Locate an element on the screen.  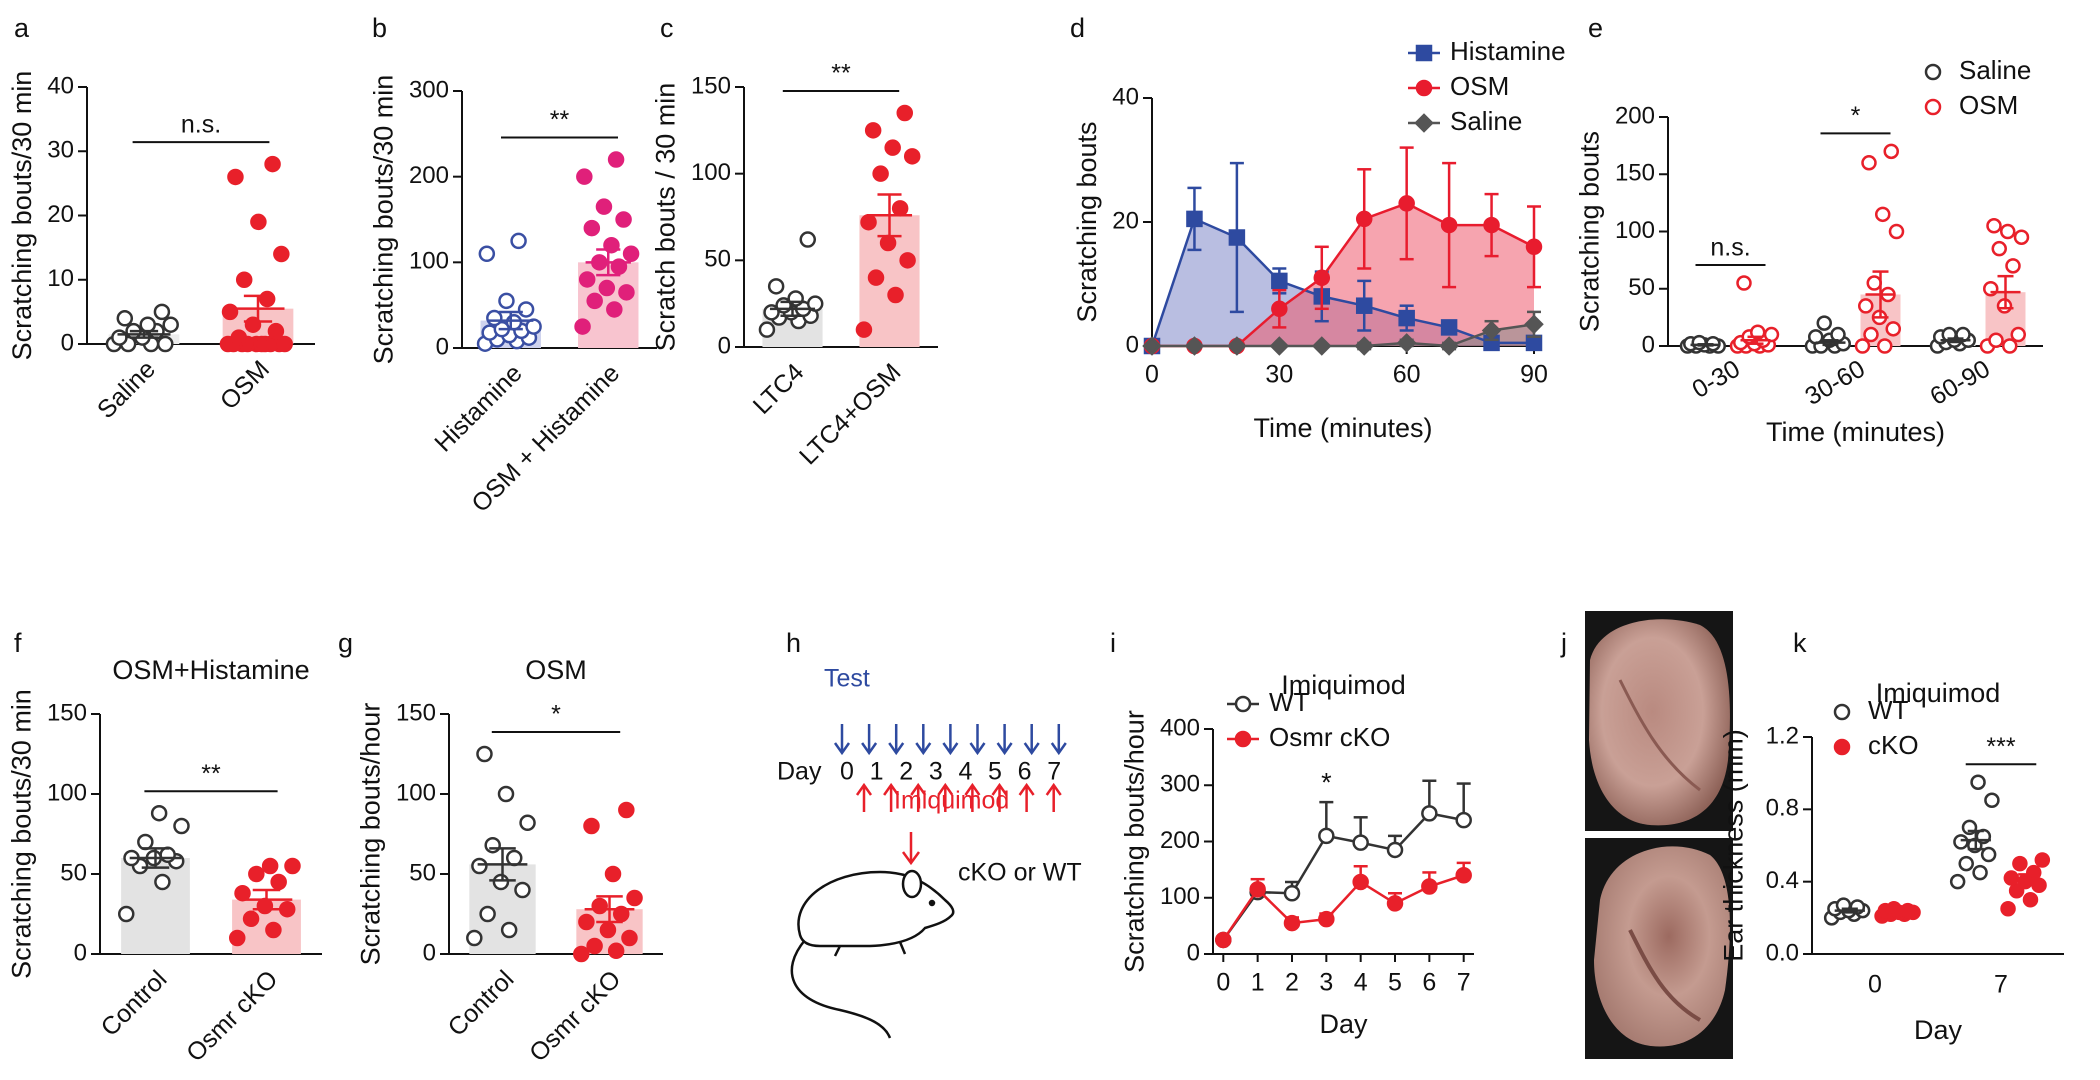
legend-label: Histamine is located at coordinates (1508, 51).